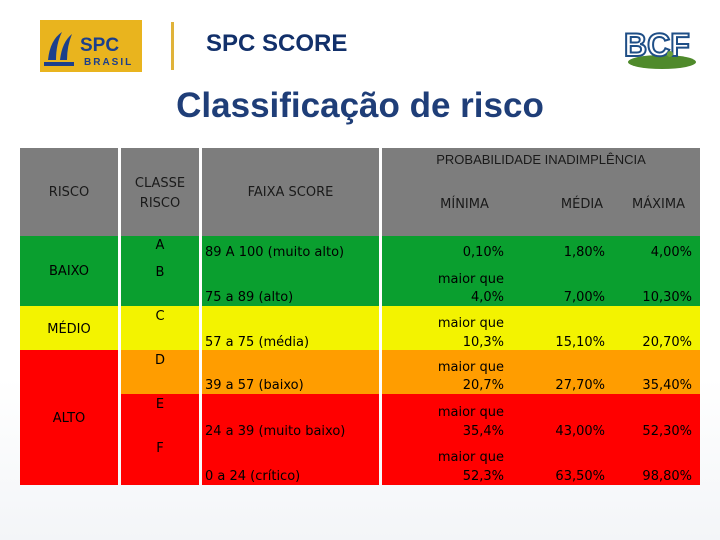 This screenshot has height=540, width=720. Describe the element at coordinates (108, 62) in the screenshot. I see `svg-text: BRASIL` at that location.